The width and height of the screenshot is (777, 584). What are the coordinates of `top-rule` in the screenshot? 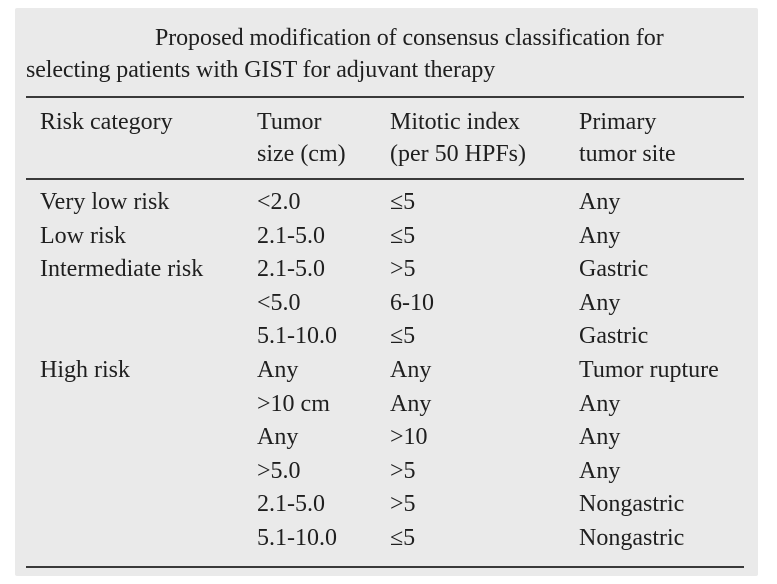 It's located at (385, 97).